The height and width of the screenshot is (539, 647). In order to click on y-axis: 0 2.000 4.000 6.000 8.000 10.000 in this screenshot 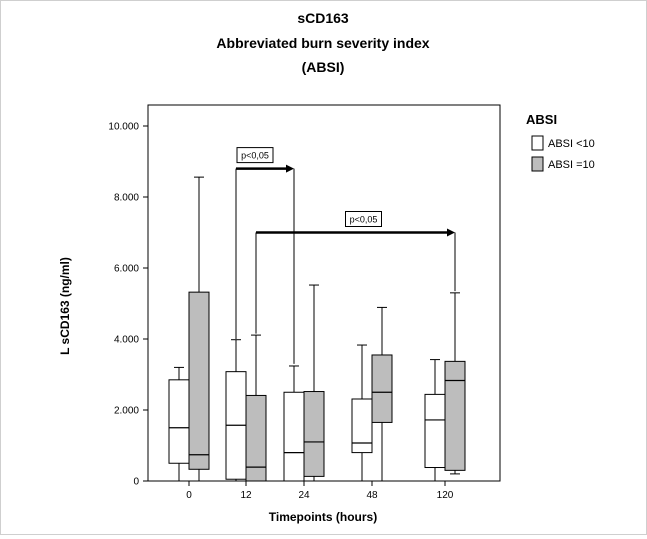, I will do `click(128, 305)`.